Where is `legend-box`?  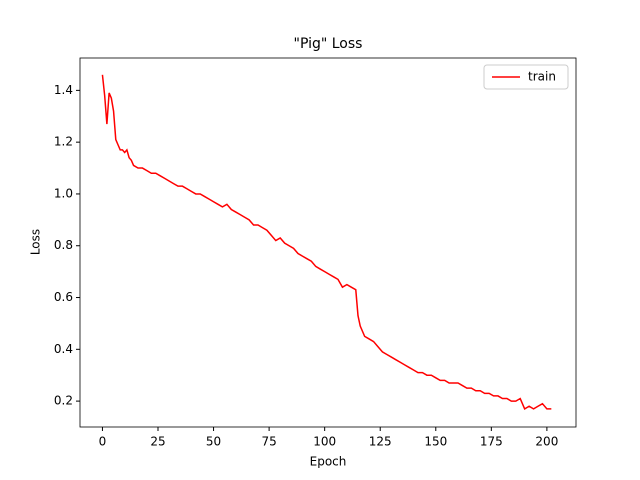
legend-box is located at coordinates (526, 77).